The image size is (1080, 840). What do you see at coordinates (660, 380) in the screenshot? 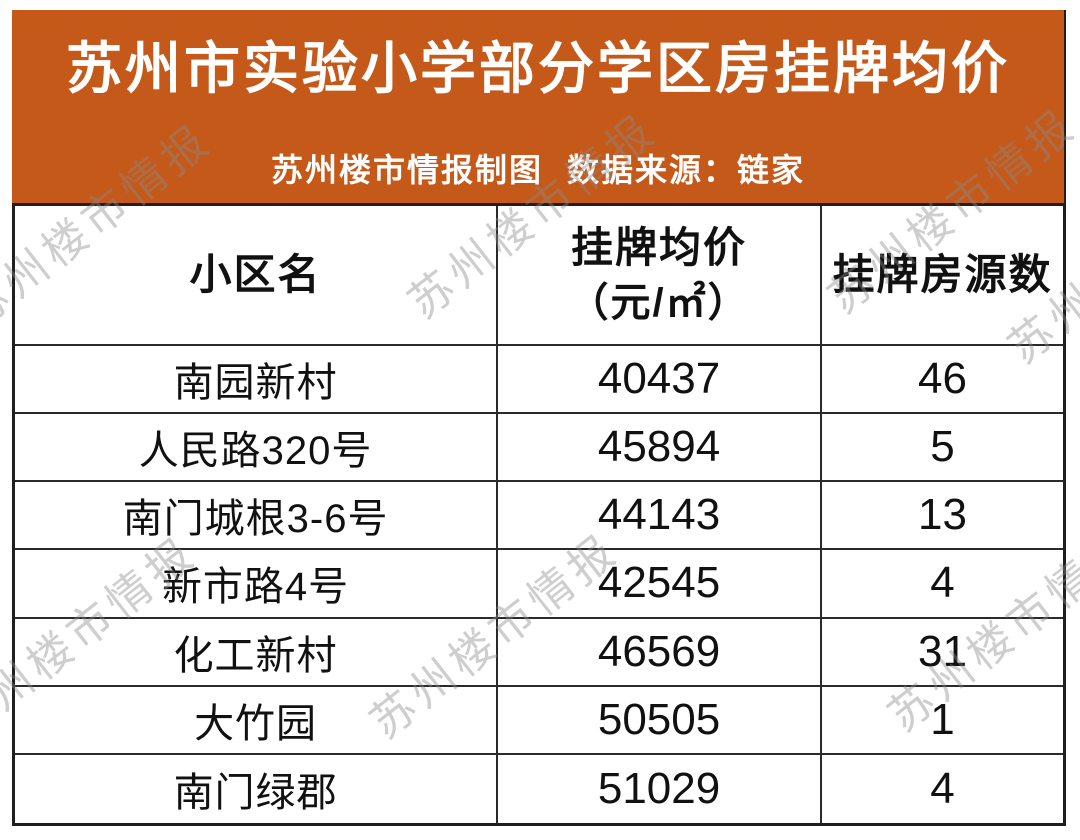
I see `cell-price: 40437` at bounding box center [660, 380].